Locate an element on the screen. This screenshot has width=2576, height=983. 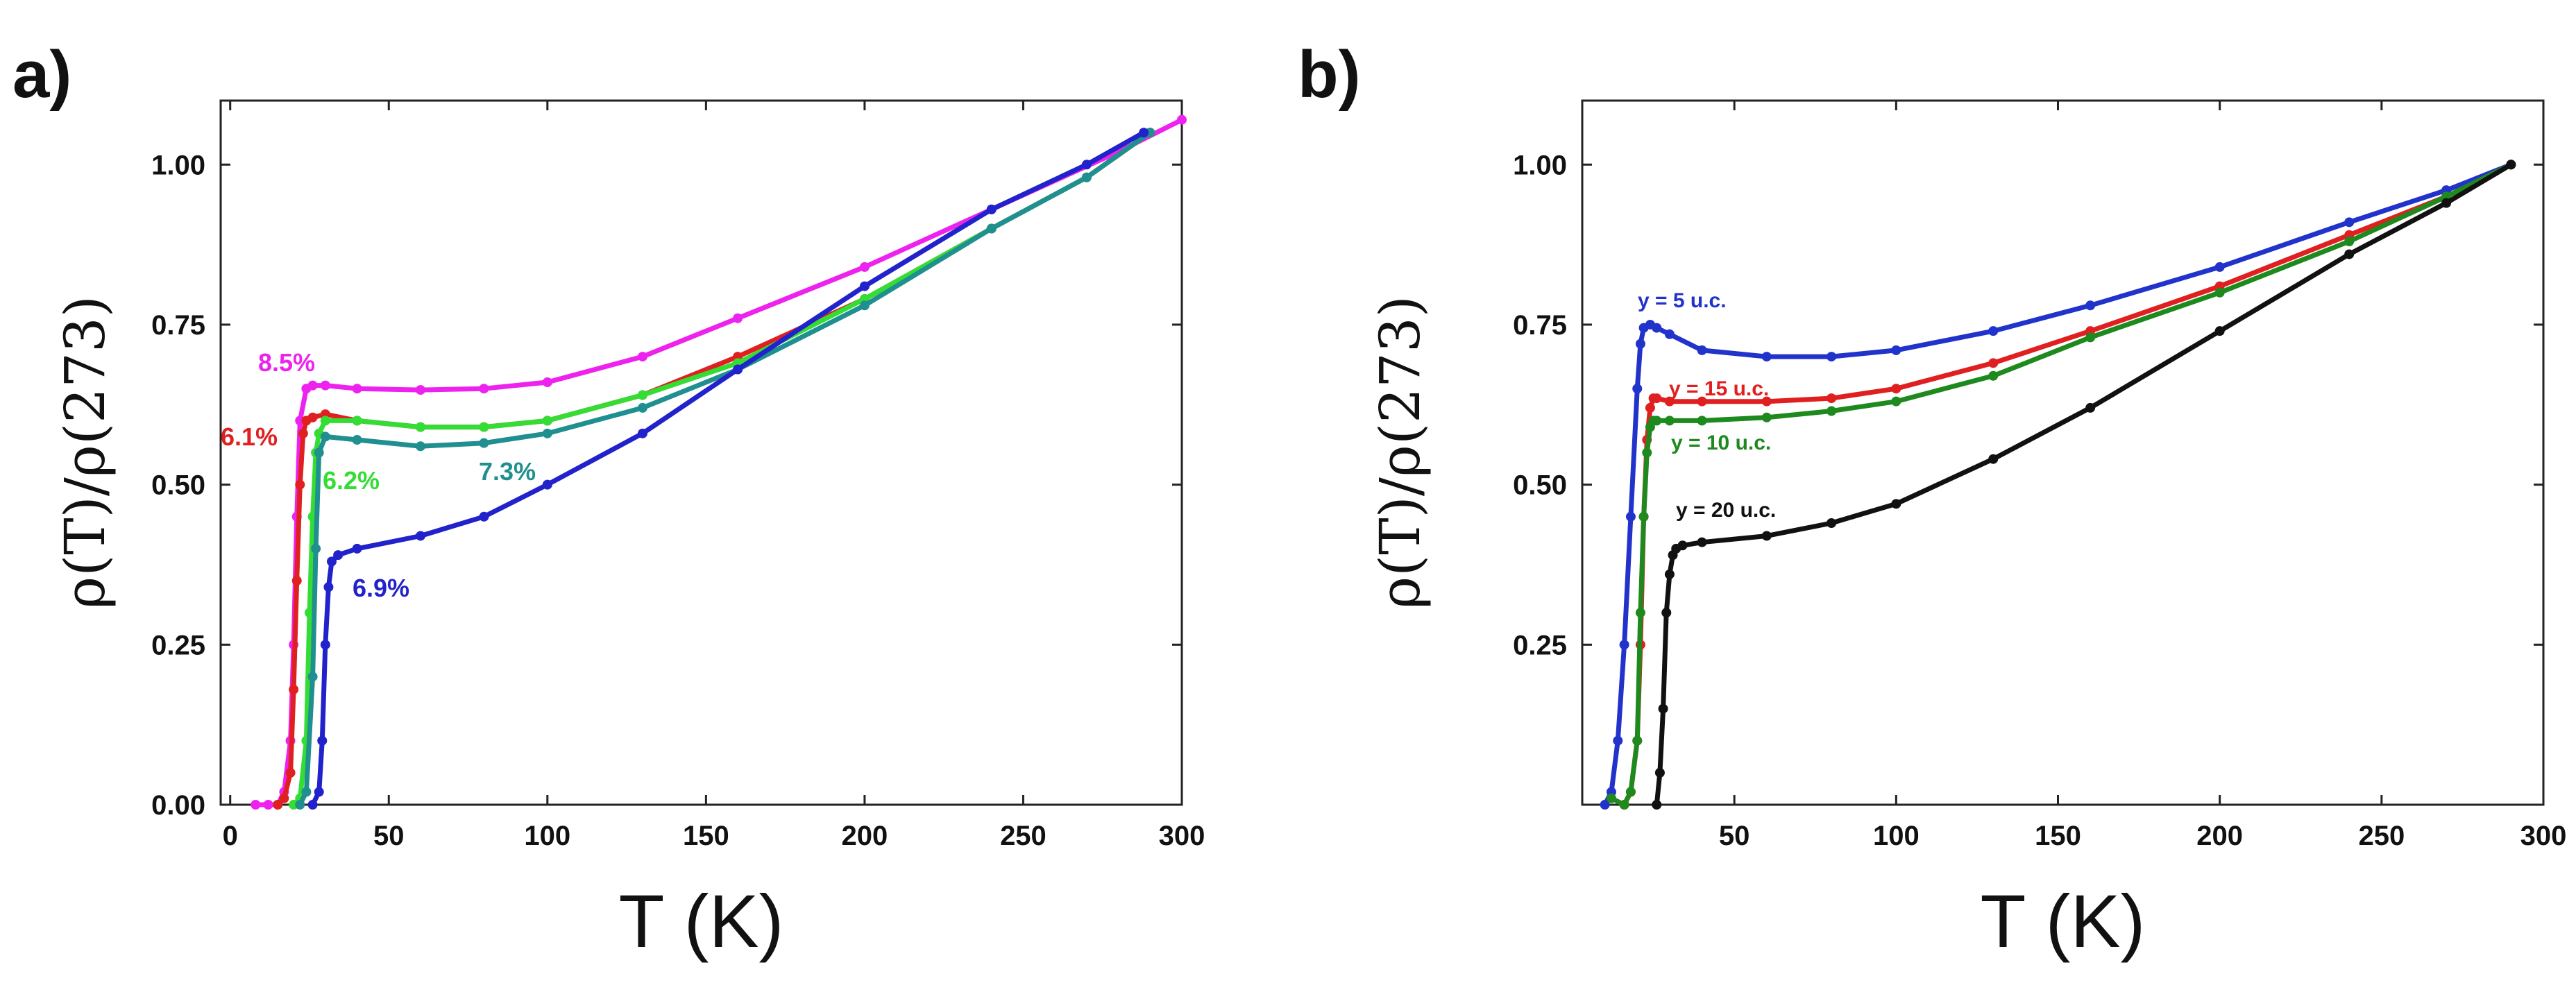
series-annotation: y = 15 u.c. is located at coordinates (1719, 389).